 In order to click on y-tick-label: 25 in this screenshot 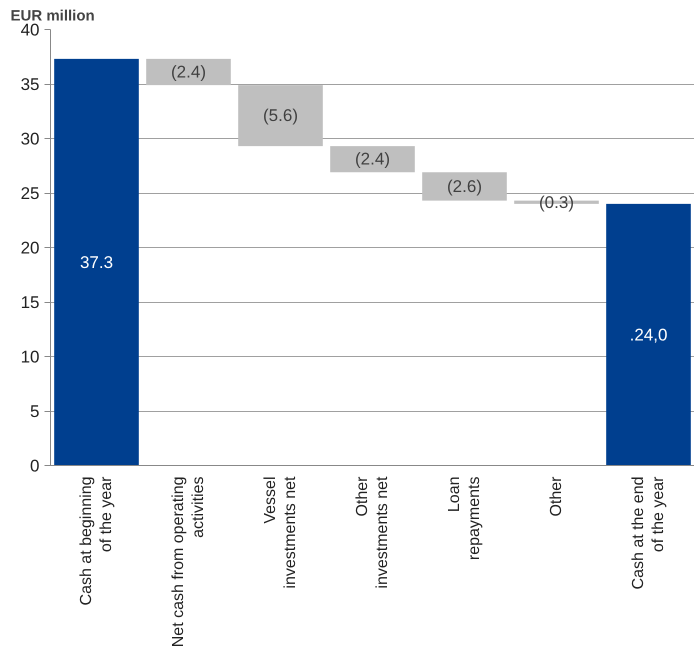, I will do `click(30, 193)`.